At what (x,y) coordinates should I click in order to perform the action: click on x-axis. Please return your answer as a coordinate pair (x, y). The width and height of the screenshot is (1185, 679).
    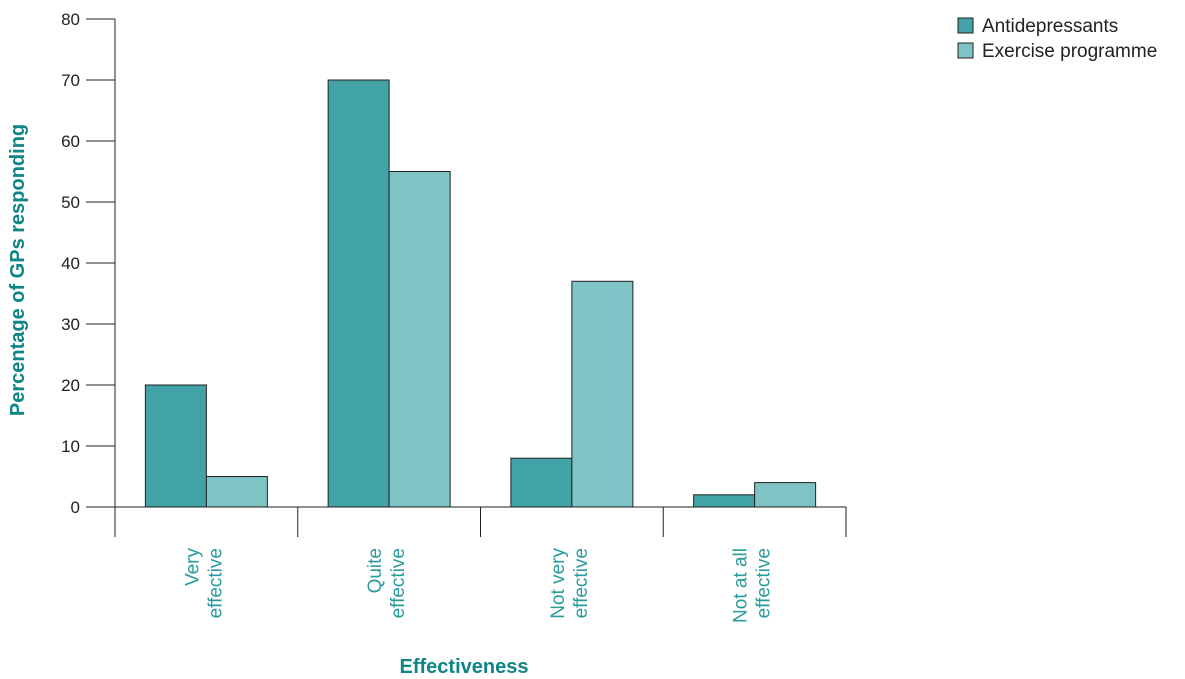
    Looking at the image, I should click on (481, 521).